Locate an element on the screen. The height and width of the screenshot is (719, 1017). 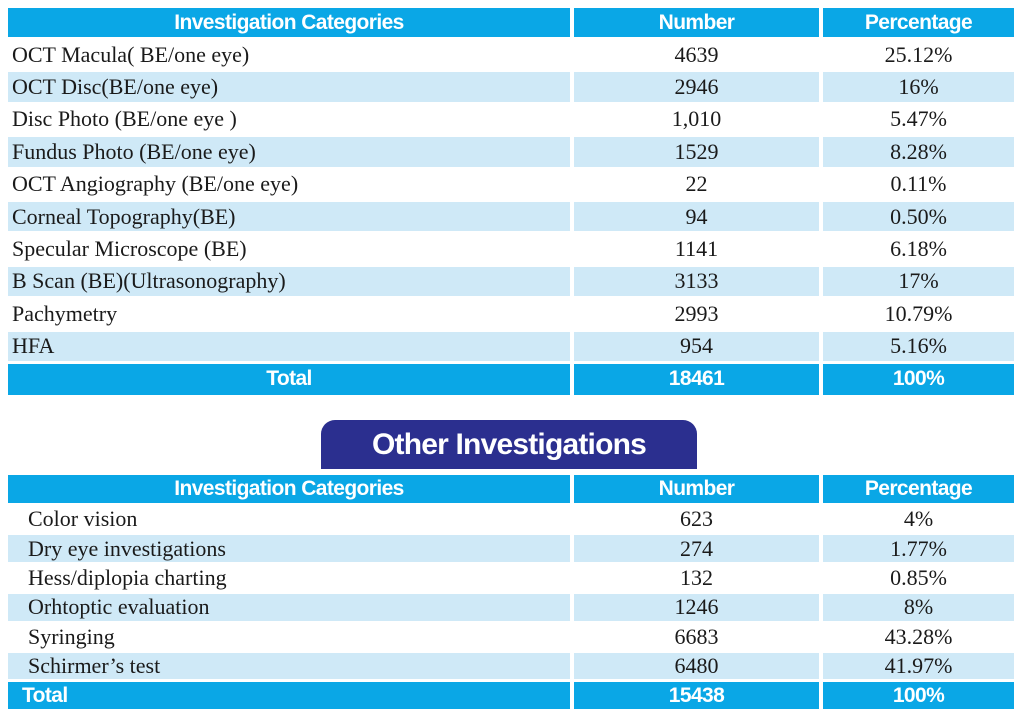
table-row: Disc Photo (BE/one eye ) 1,010 5.47% is located at coordinates (511, 119).